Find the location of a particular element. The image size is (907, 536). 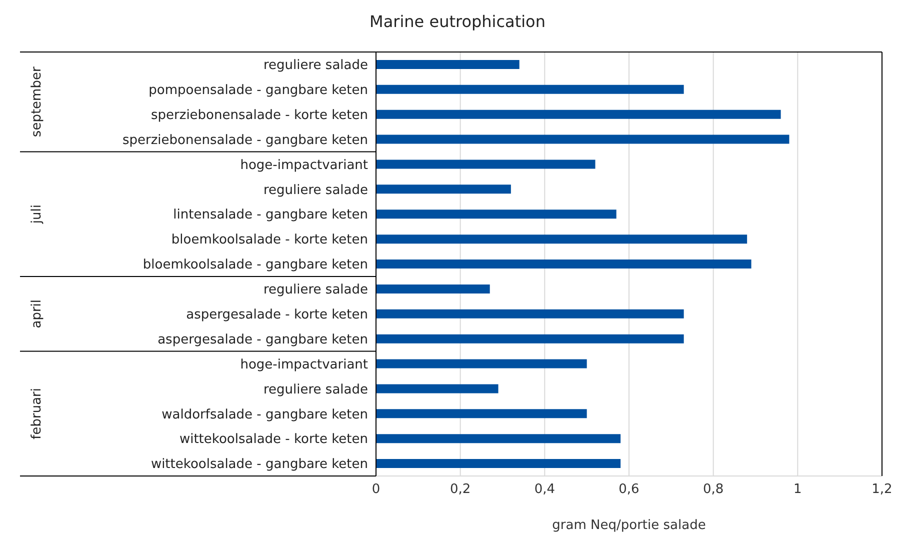

x-tick-label: 1,2 is located at coordinates (882, 490).